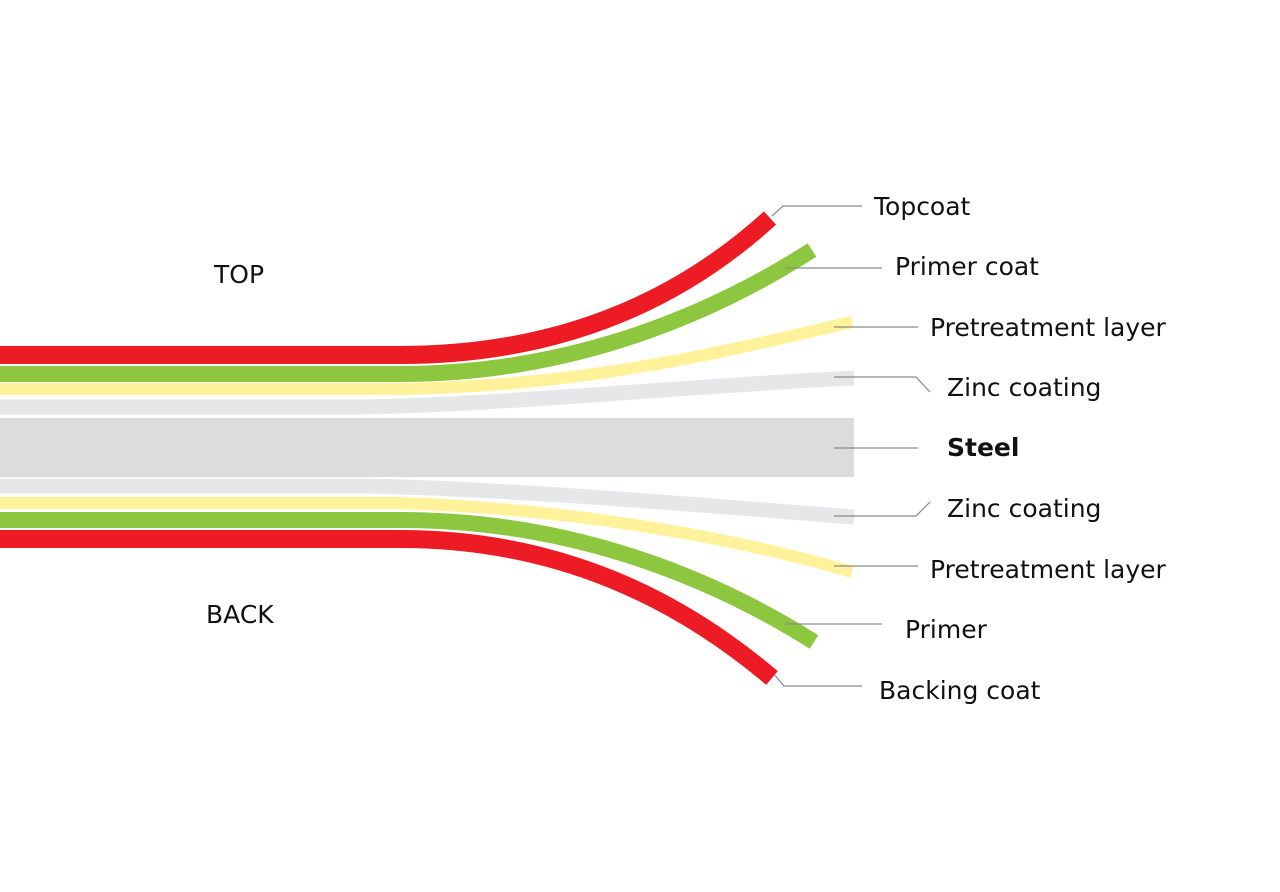 This screenshot has height=892, width=1280. Describe the element at coordinates (983, 447) in the screenshot. I see `label-steel: Steel` at that location.